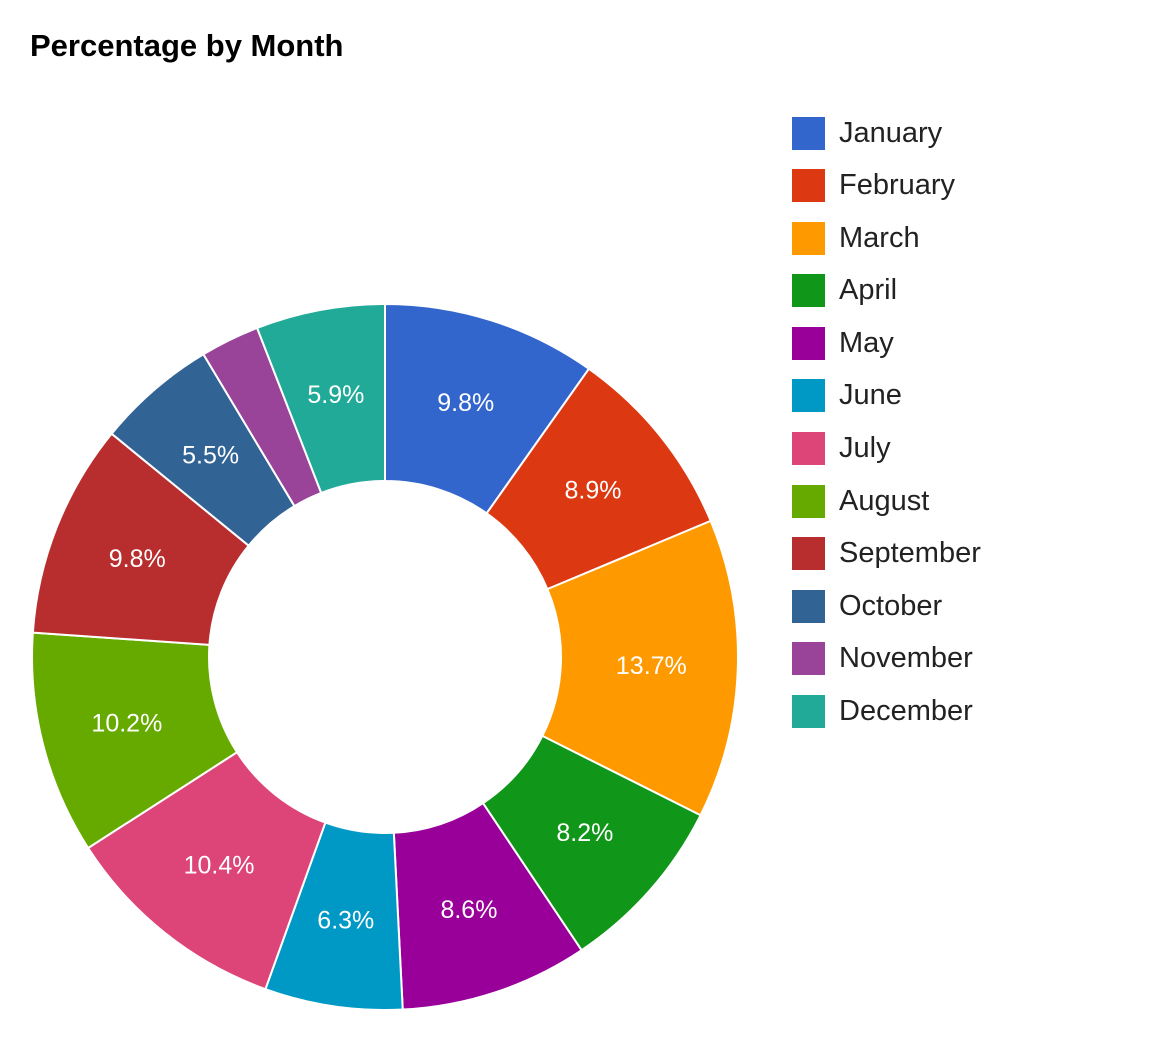  I want to click on legend-item-january: January, so click(886, 133).